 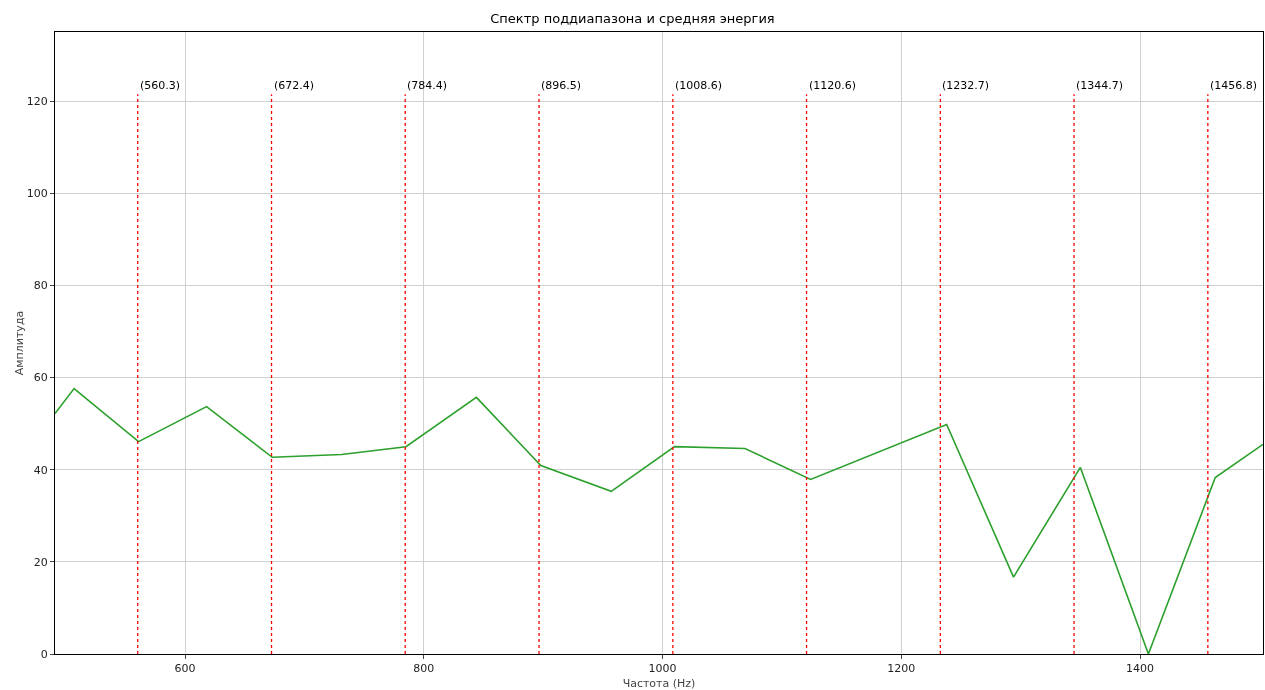 What do you see at coordinates (833, 85) in the screenshot?
I see `ref-line-label: (1120.6)` at bounding box center [833, 85].